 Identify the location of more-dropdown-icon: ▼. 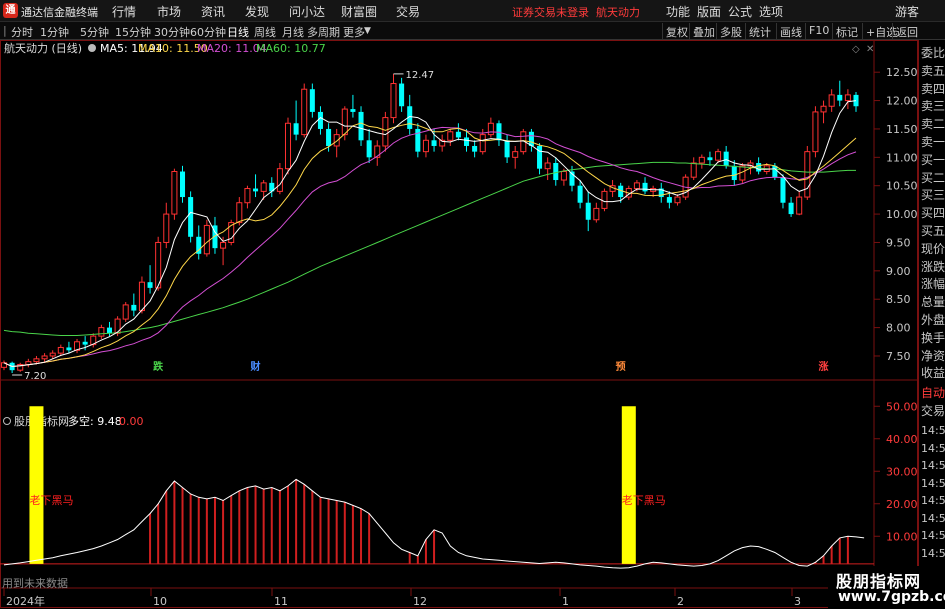
(367, 31).